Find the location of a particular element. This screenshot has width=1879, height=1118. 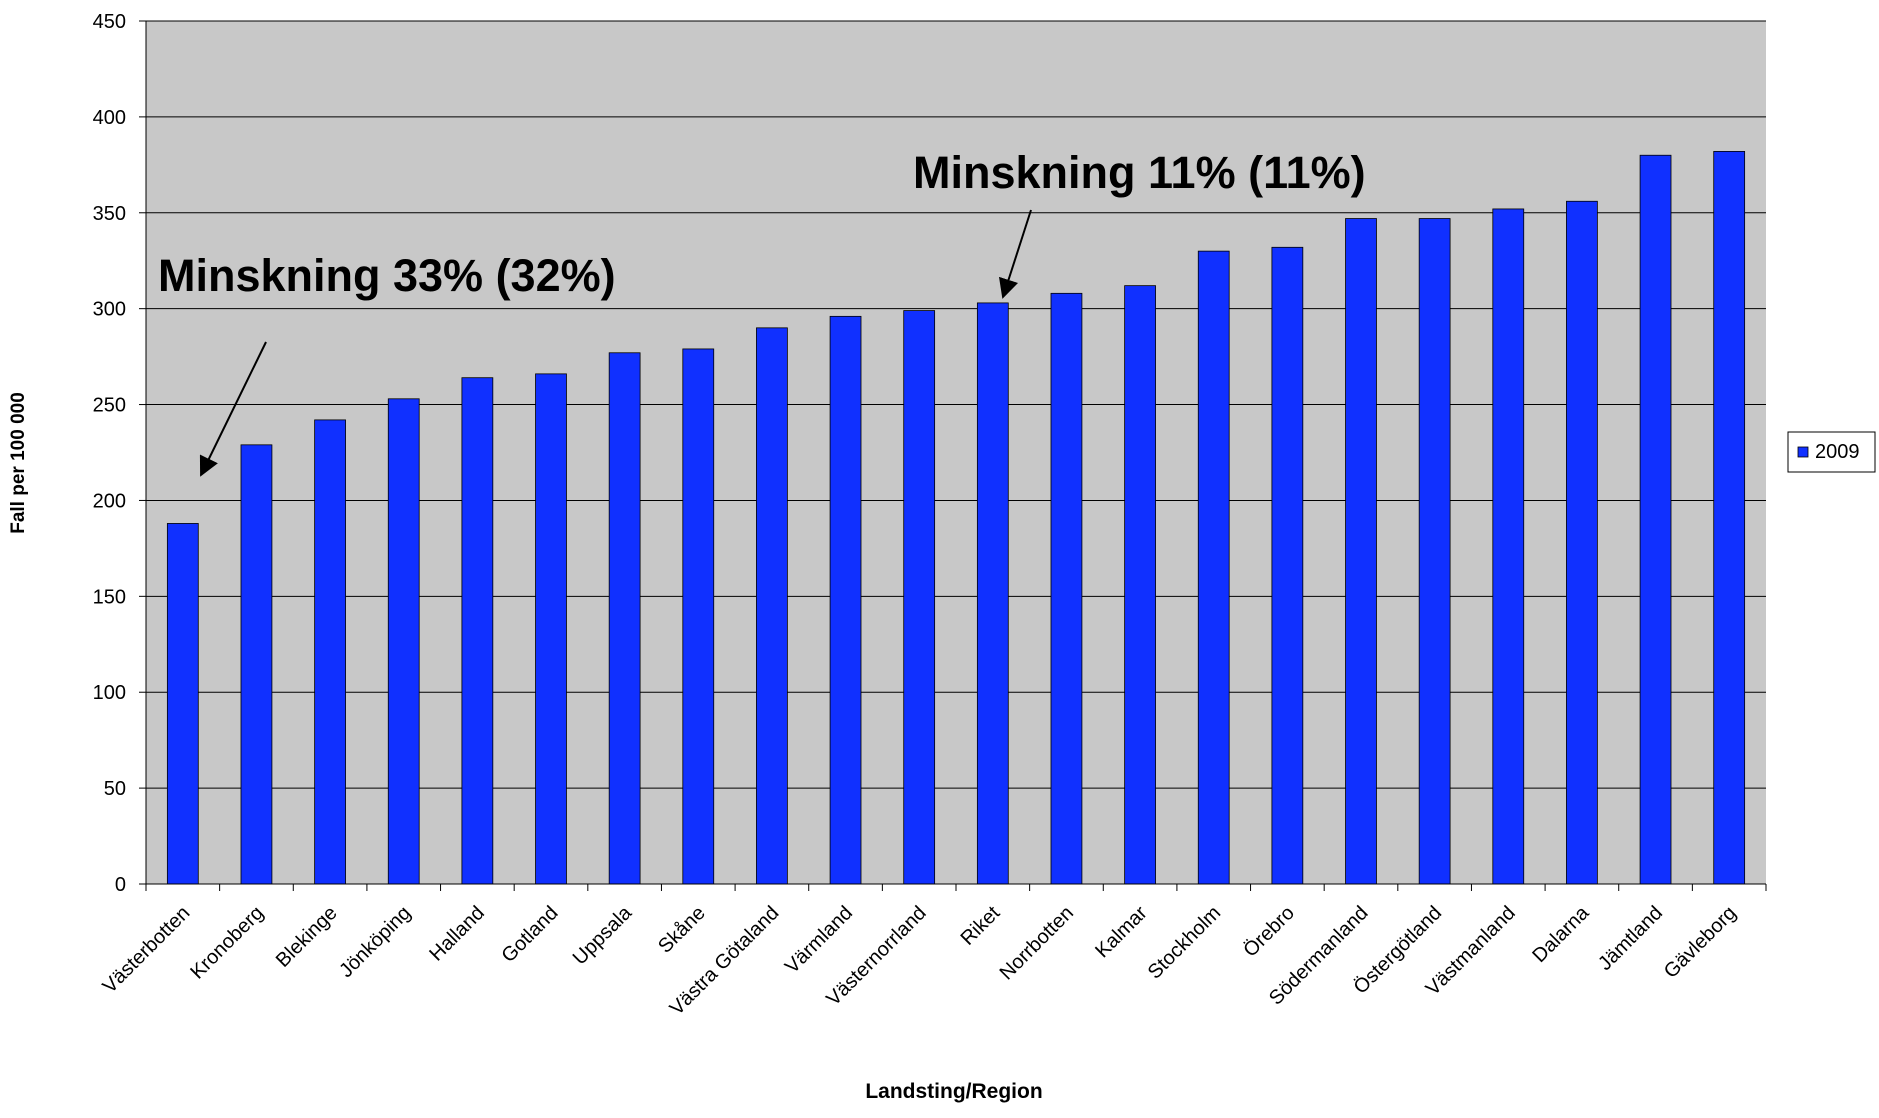

legend-swatch is located at coordinates (1803, 452).